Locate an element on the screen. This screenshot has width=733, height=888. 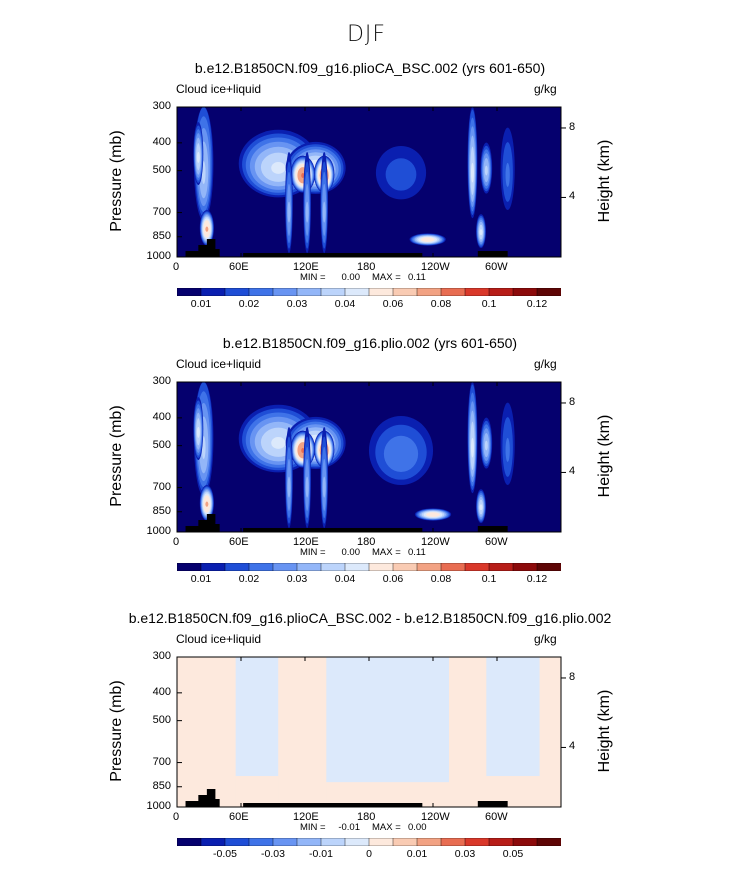
colorbar-tick-label: 0 is located at coordinates (369, 854).